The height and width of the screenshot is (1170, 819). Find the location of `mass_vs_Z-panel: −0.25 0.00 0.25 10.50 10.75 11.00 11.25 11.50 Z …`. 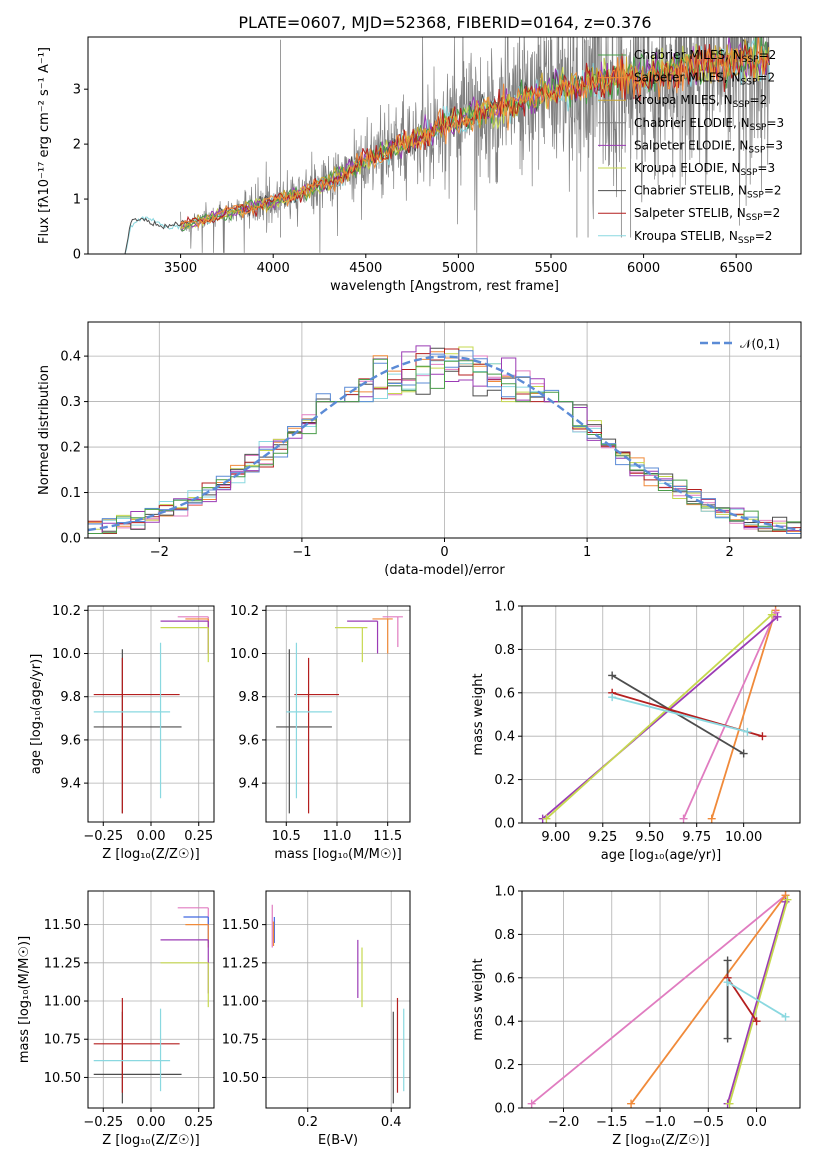

mass_vs_Z-panel: −0.25 0.00 0.25 10.50 10.75 11.00 11.25 11.50 Z … is located at coordinates (116, 1019).